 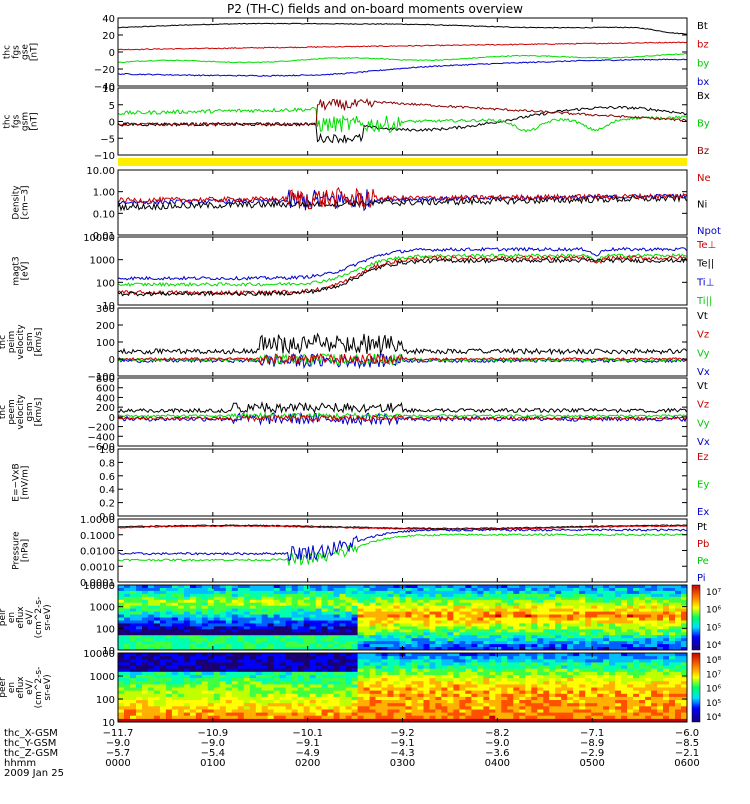 I want to click on x-row-value: −6.0, so click(x=687, y=733).